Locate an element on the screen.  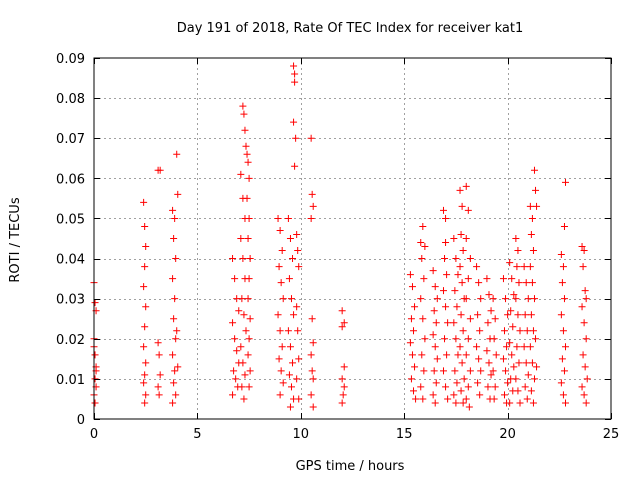
y-tick-label: 0.07 is located at coordinates (70, 139).